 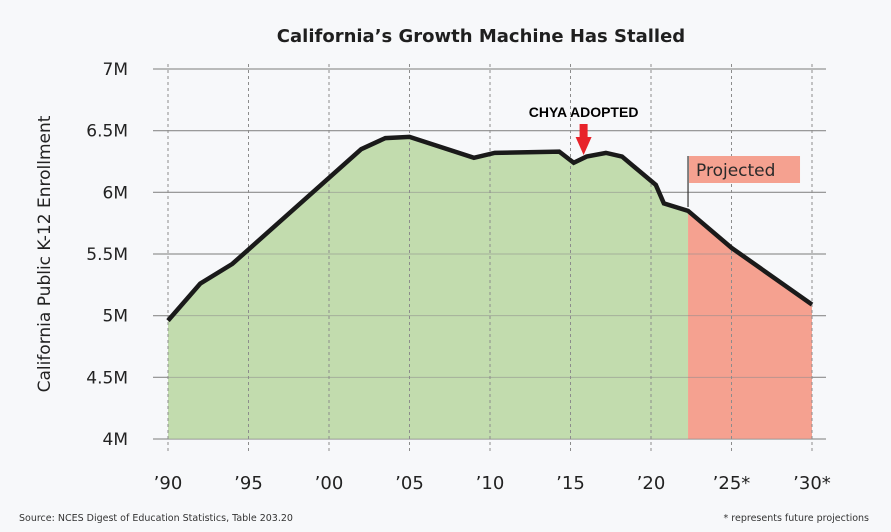 I want to click on chya-annotation-label: CHYA ADOPTED, so click(x=584, y=112).